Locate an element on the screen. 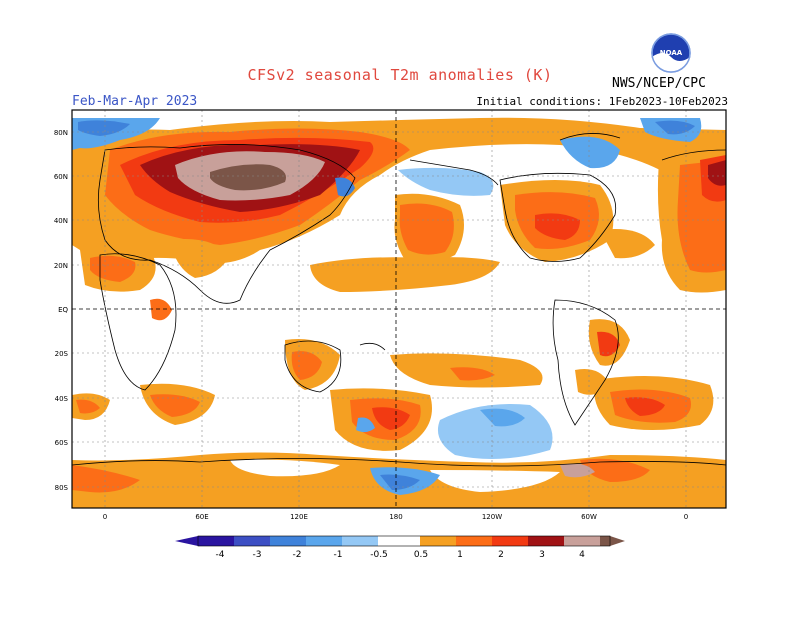  lon-label: 60W is located at coordinates (589, 517).